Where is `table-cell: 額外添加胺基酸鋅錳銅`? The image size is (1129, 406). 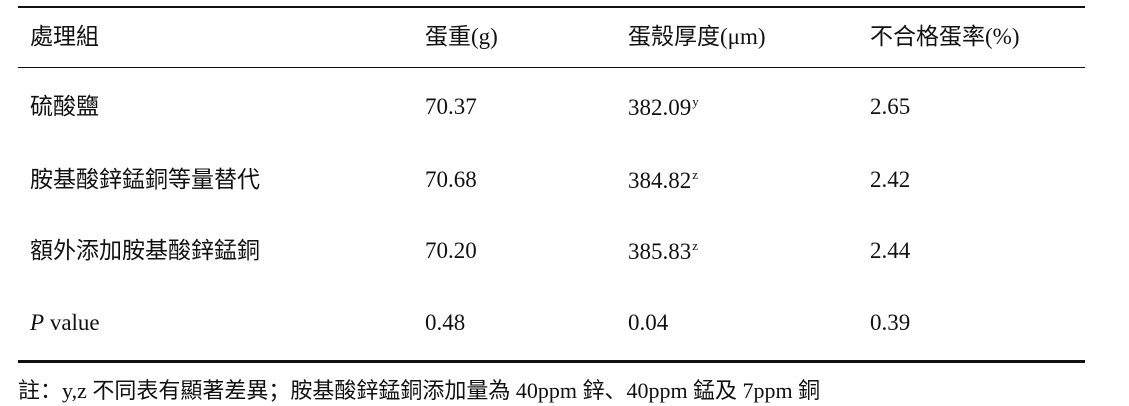 table-cell: 額外添加胺基酸鋅錳銅 is located at coordinates (145, 250).